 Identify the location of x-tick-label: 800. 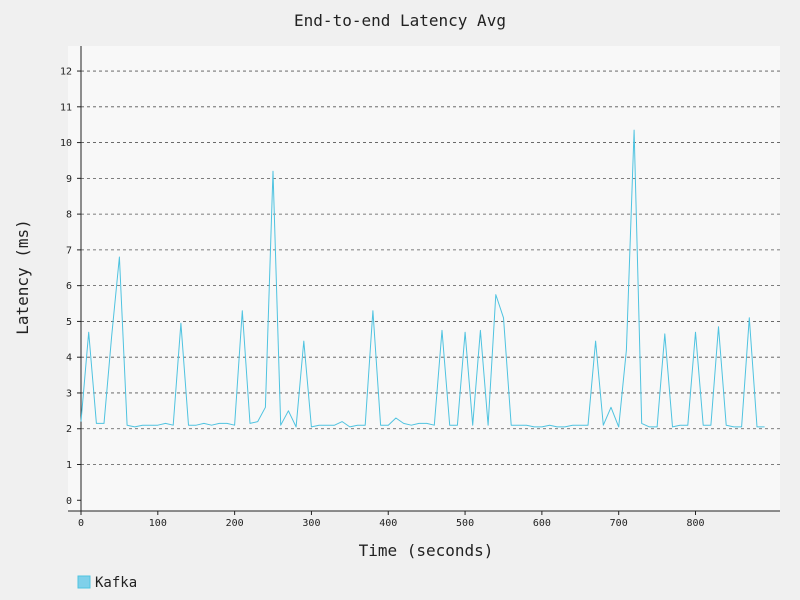
(695, 523).